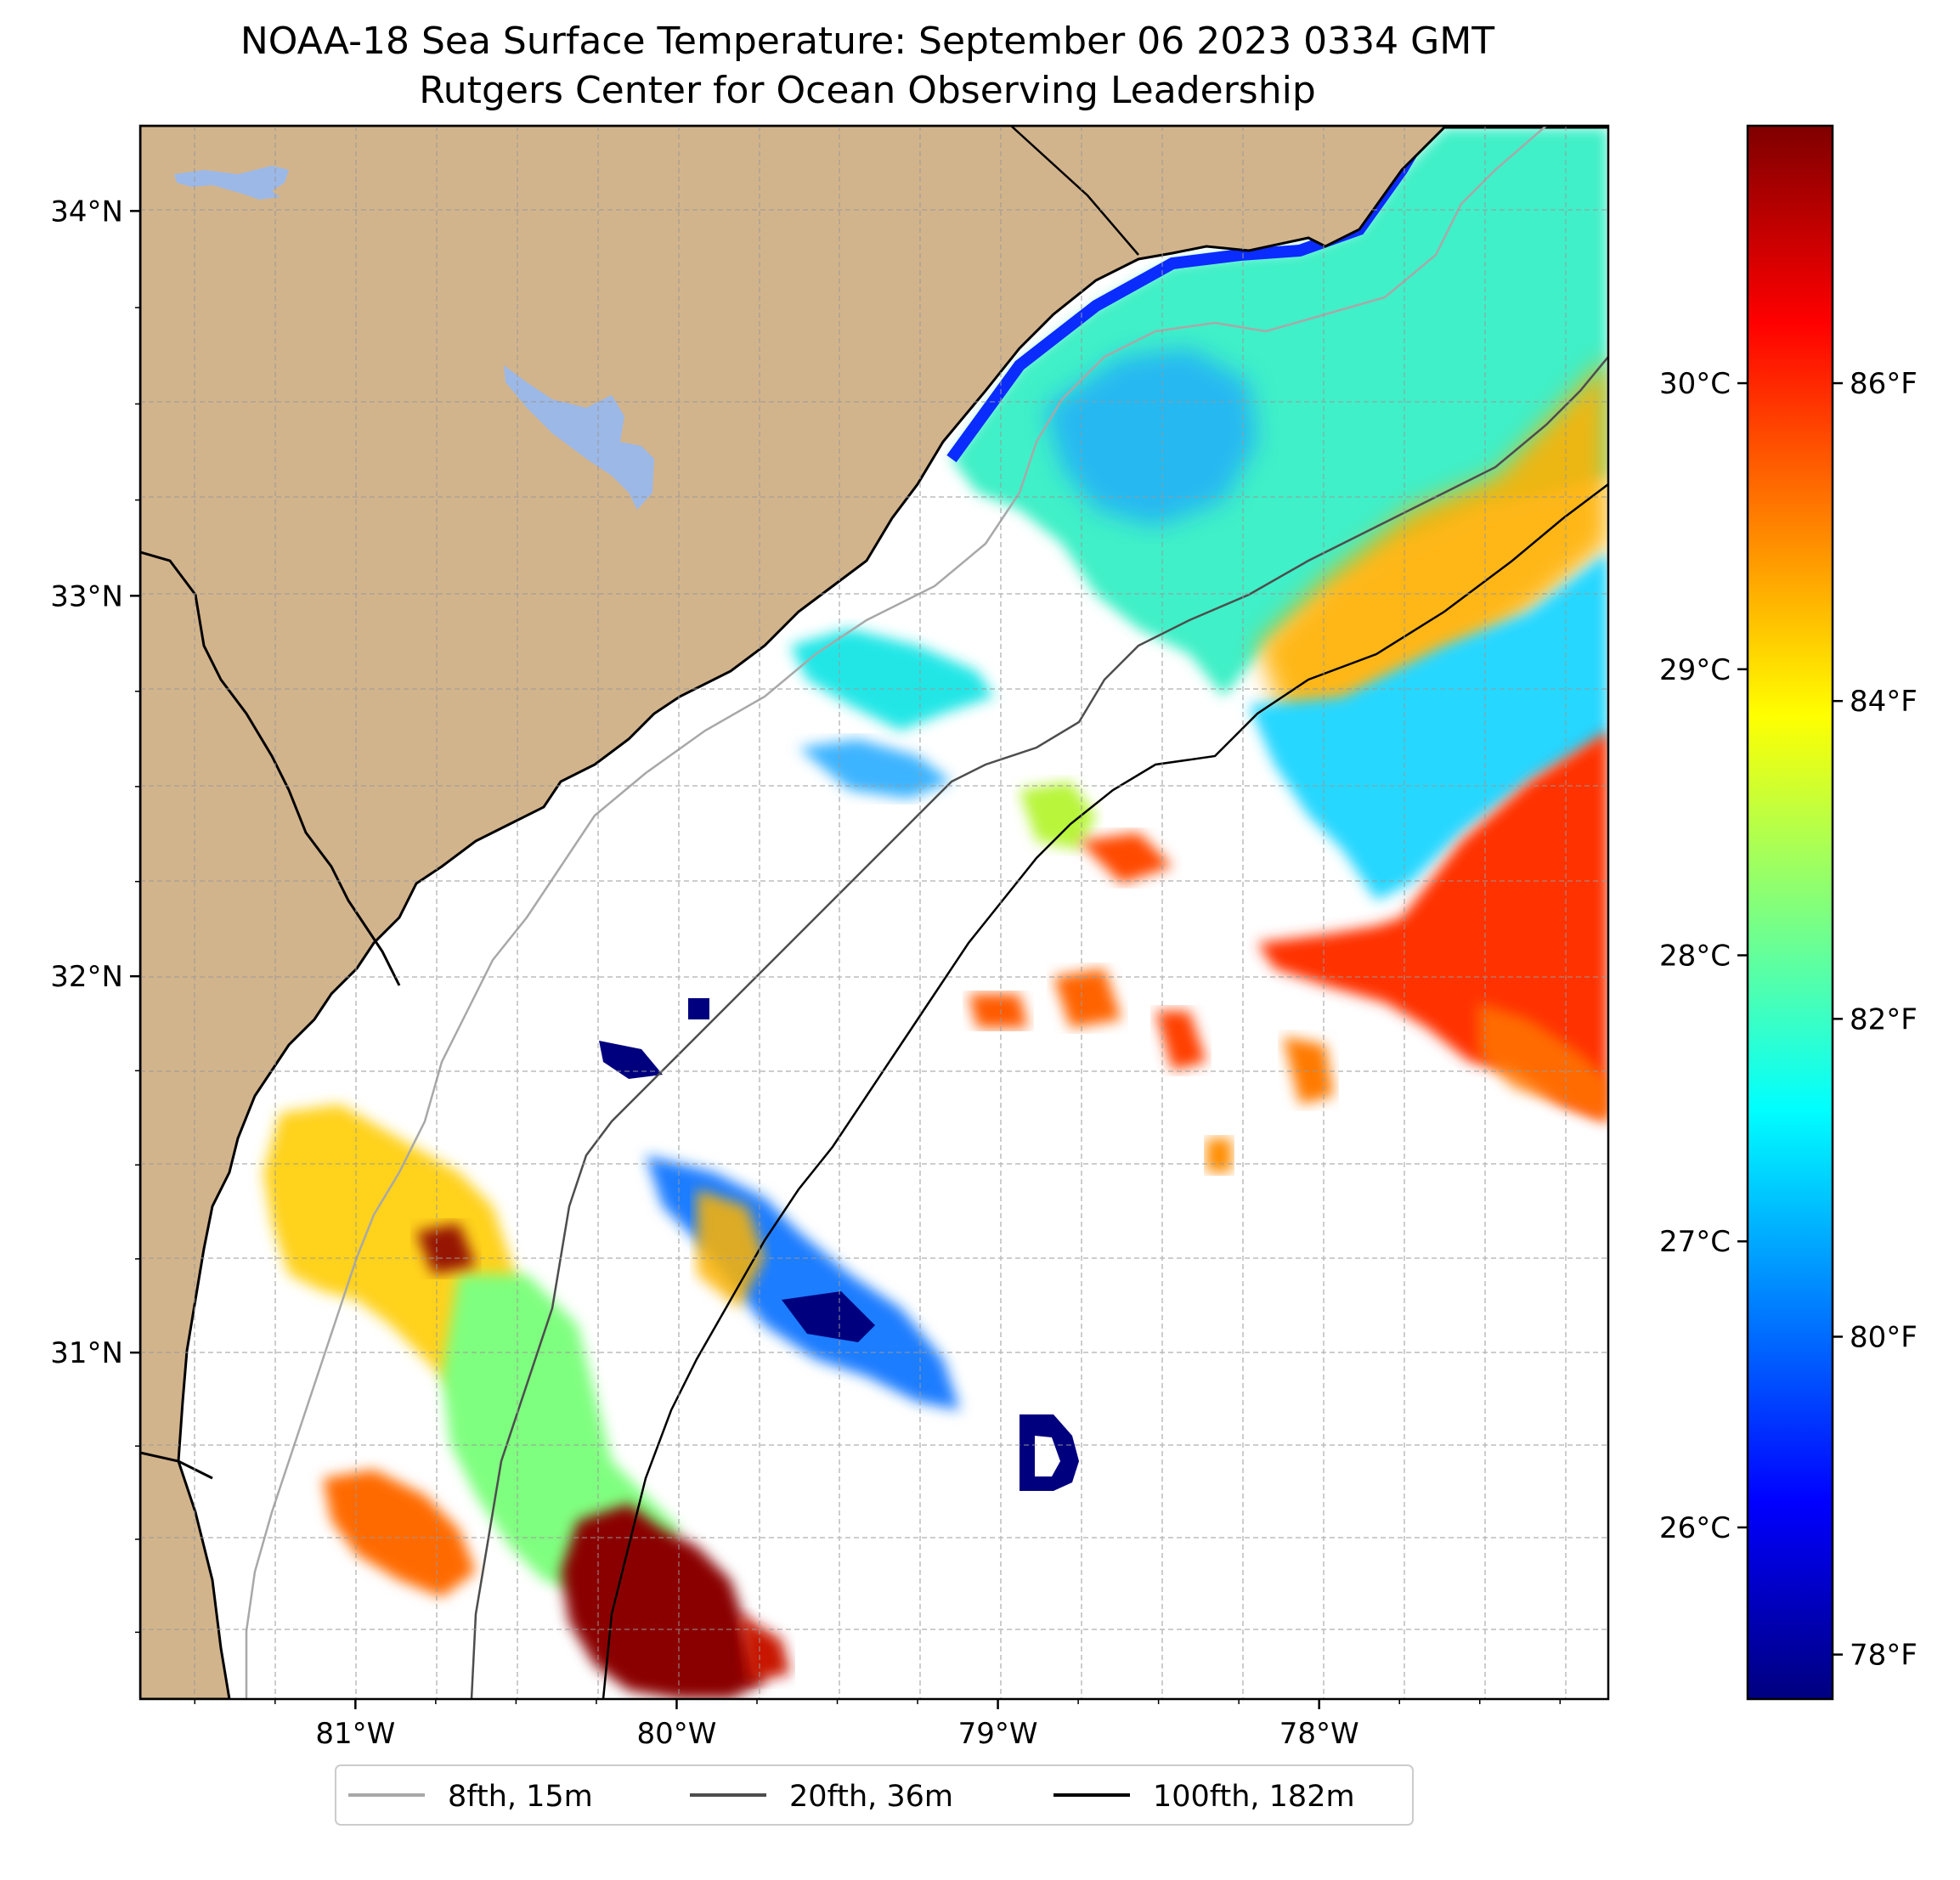 Image resolution: width=1960 pixels, height=1880 pixels. What do you see at coordinates (87, 596) in the screenshot?
I see `lat-tick-label: 33°N` at bounding box center [87, 596].